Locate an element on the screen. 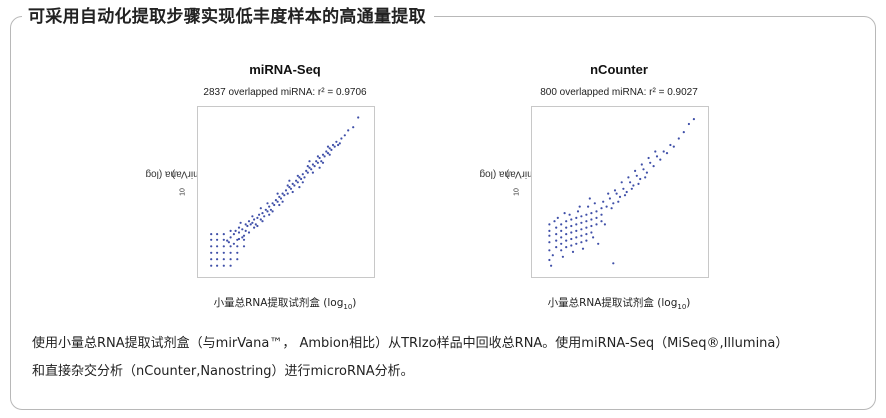  x-axis-label: 小量总RNA提取试剂盒 (log10) is located at coordinates (285, 304).